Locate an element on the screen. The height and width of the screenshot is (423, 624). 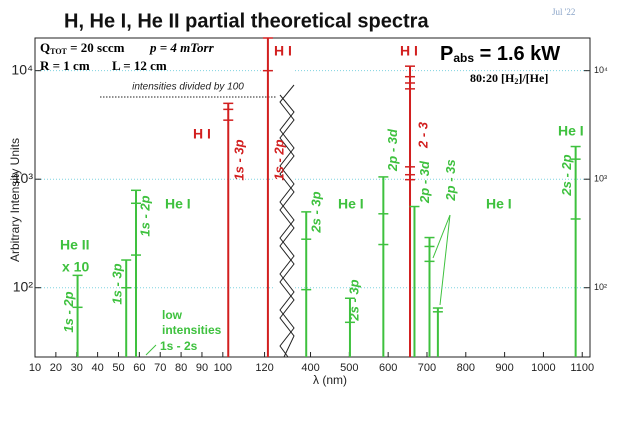
annotation: intensities is located at coordinates (192, 330).